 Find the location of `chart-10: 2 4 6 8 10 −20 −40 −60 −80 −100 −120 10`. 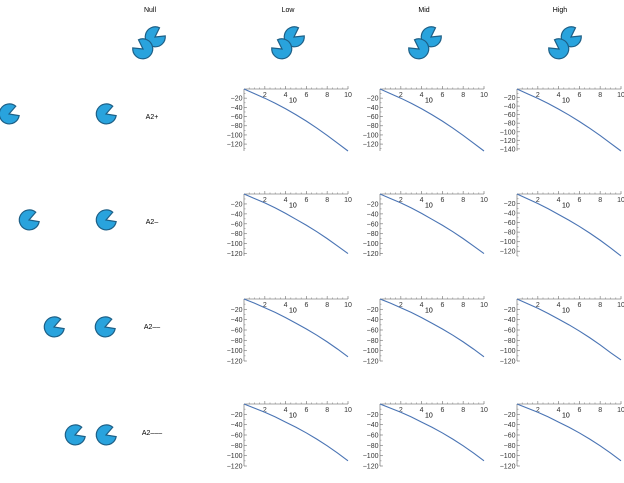

chart-10: 2 4 6 8 10 −20 −40 −60 −80 −100 −120 10 is located at coordinates (425, 436).